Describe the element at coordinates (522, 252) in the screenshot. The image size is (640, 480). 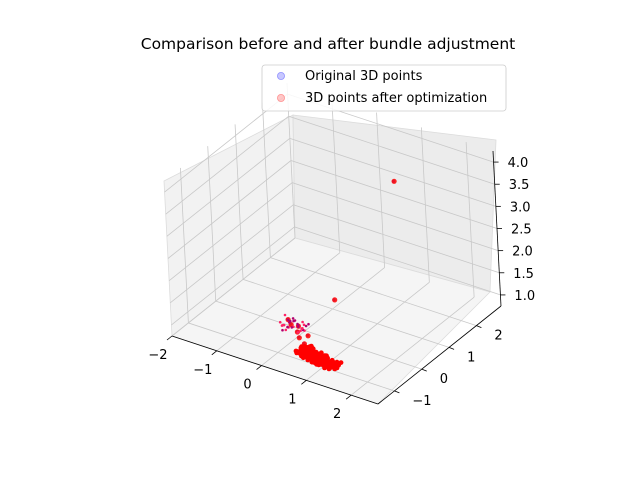
I see `z-tick-label: 2.0` at that location.